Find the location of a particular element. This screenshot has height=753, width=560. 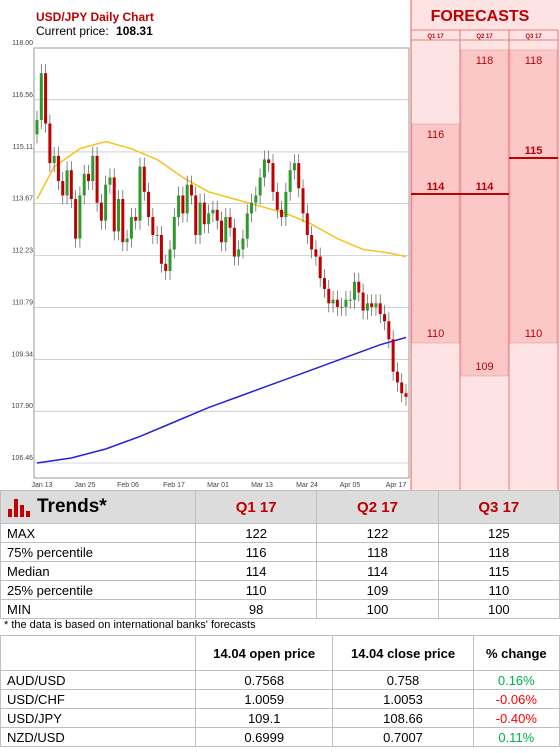

current-price-label: Current price: is located at coordinates (72, 31).